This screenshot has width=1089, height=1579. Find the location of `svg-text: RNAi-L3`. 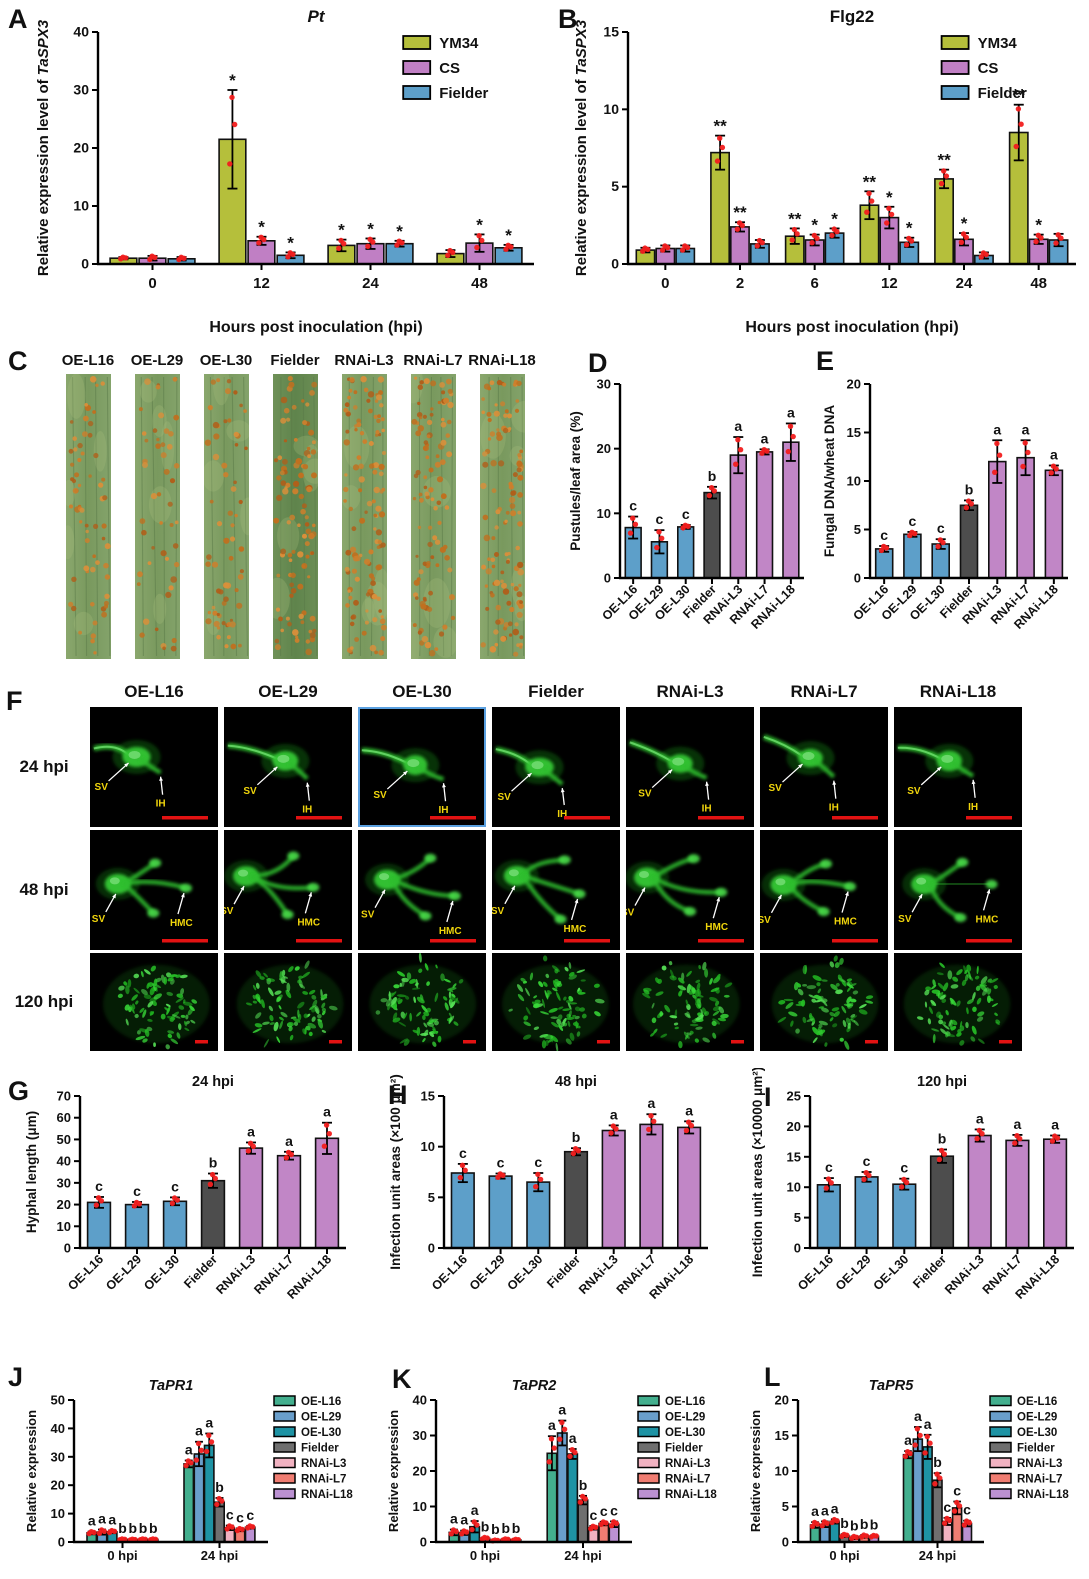

svg-text: RNAi-L3 is located at coordinates (235, 1274).